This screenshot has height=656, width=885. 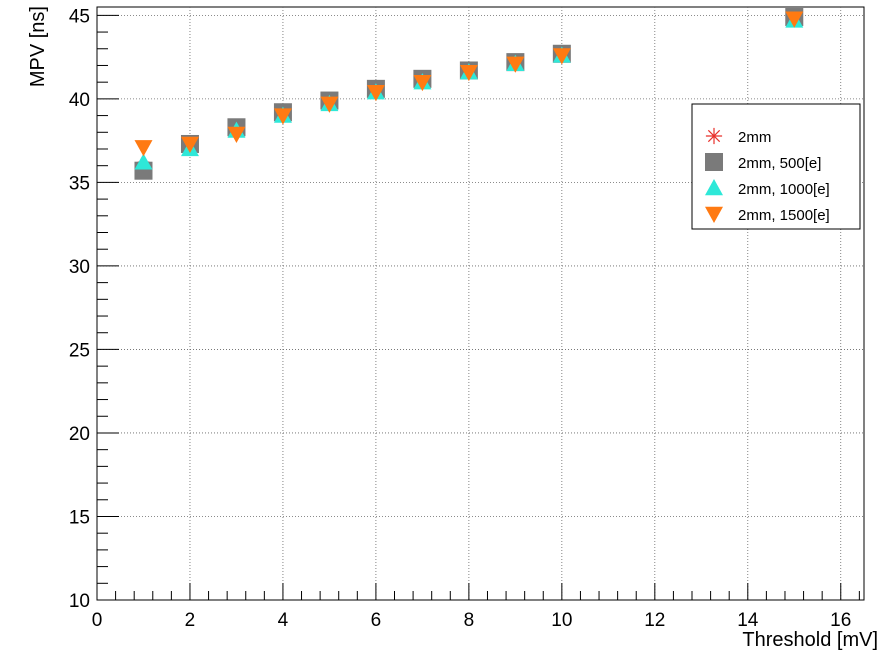 I want to click on x-tick-label: 12, so click(x=654, y=620).